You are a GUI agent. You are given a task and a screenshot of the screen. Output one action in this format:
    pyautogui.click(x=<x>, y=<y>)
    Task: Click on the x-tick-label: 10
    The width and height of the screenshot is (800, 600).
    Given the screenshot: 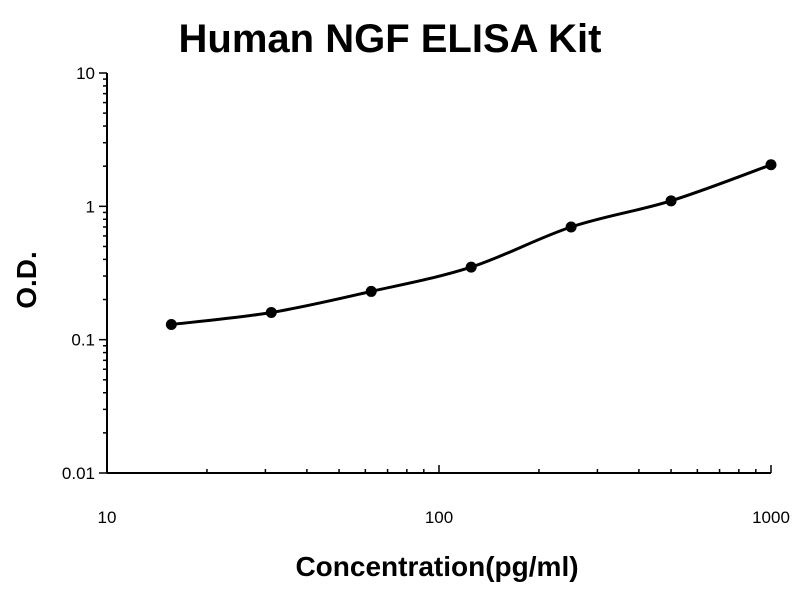 What is the action you would take?
    pyautogui.click(x=107, y=517)
    